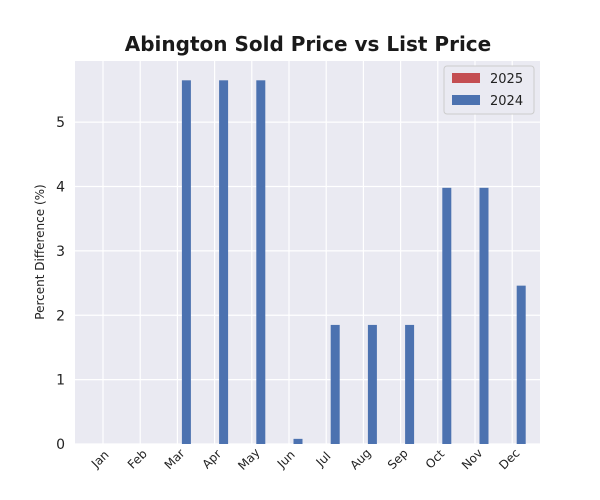  Describe the element at coordinates (410, 384) in the screenshot. I see `bar-2024-sep` at that location.